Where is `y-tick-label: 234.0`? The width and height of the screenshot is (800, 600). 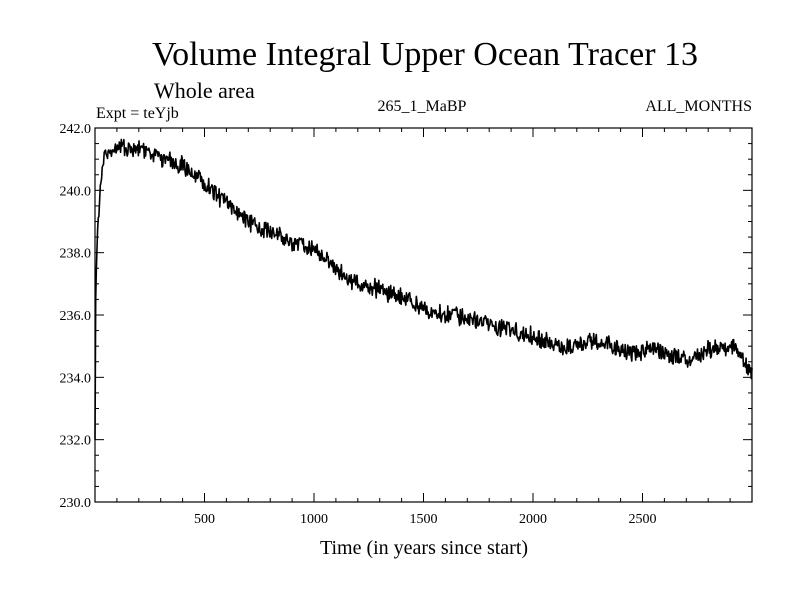 y-tick-label: 234.0 is located at coordinates (76, 378).